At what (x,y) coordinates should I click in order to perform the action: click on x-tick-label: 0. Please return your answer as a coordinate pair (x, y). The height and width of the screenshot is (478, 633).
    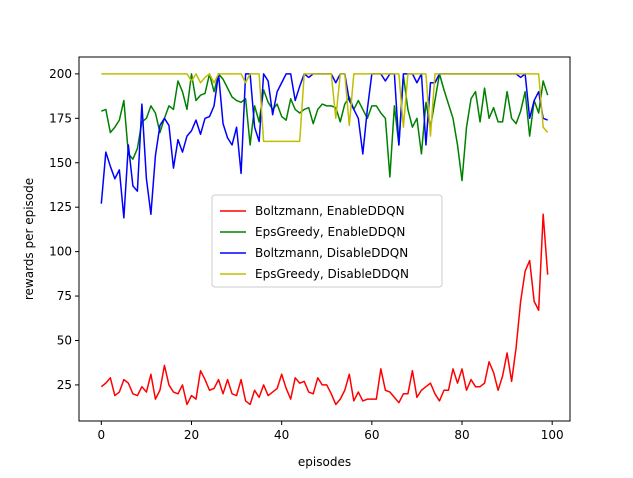
    Looking at the image, I should click on (101, 435).